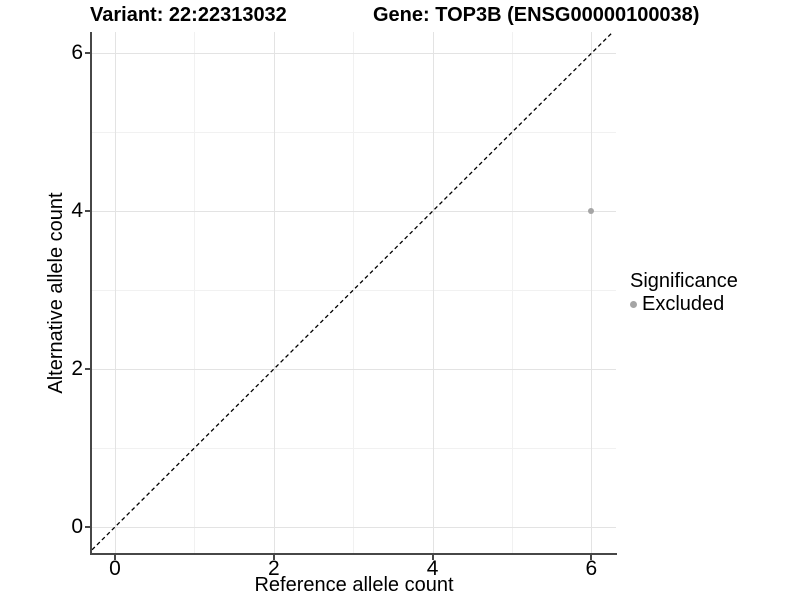 The height and width of the screenshot is (600, 800). Describe the element at coordinates (77, 526) in the screenshot. I see `y-tick-label: 0` at that location.